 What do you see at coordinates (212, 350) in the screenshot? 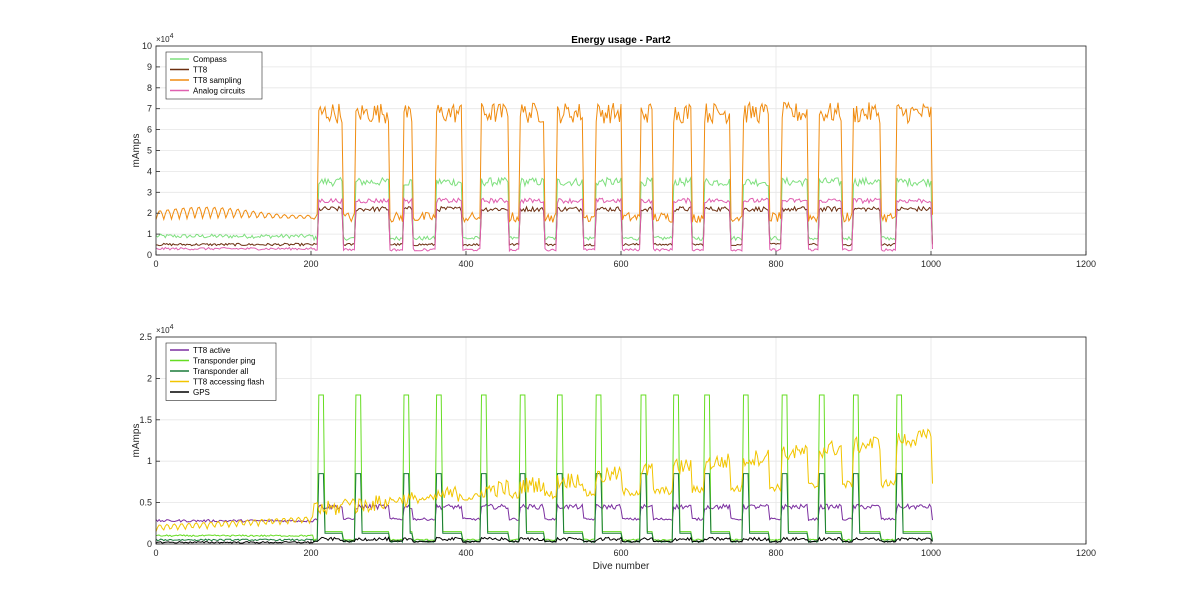
I see `legend-entry-label: TT8 active` at bounding box center [212, 350].